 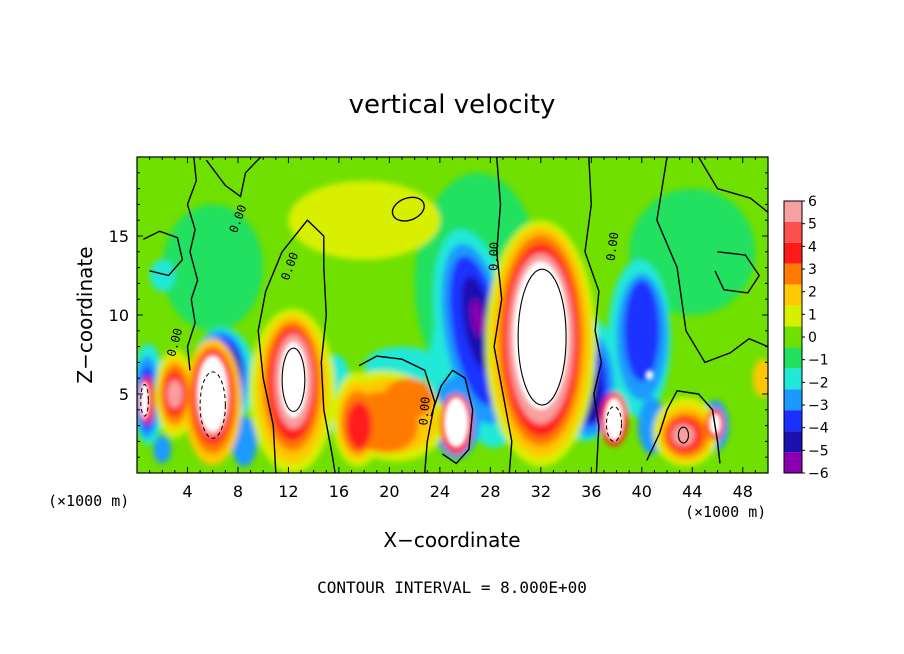 What do you see at coordinates (119, 315) in the screenshot?
I see `y-tick-label: 10` at bounding box center [119, 315].